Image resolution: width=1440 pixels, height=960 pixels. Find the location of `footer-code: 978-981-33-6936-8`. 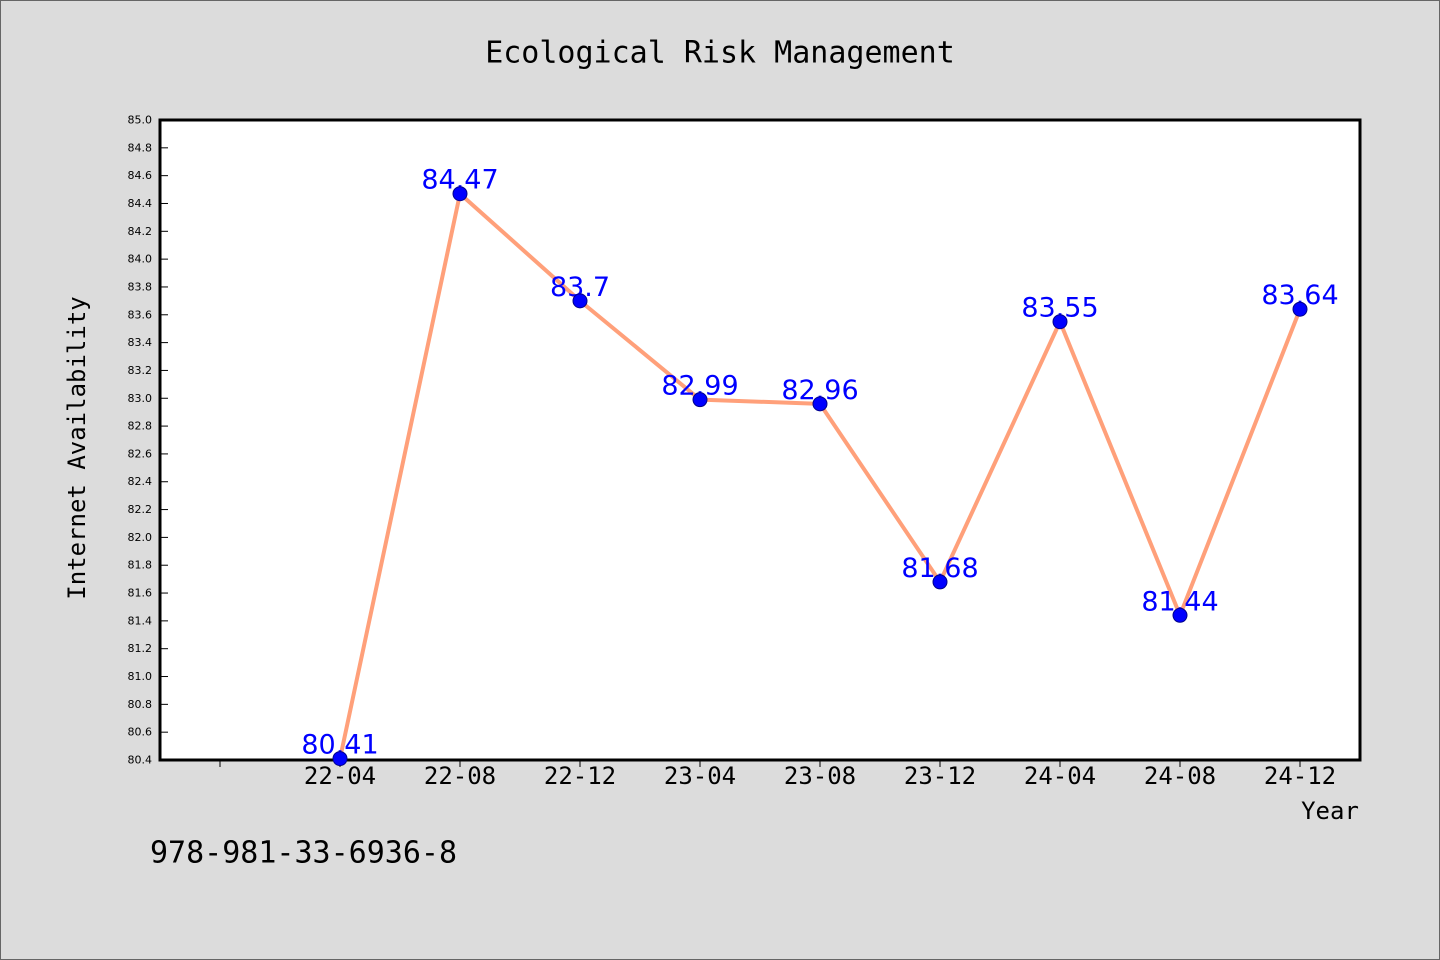

footer-code: 978-981-33-6936-8 is located at coordinates (303, 853).